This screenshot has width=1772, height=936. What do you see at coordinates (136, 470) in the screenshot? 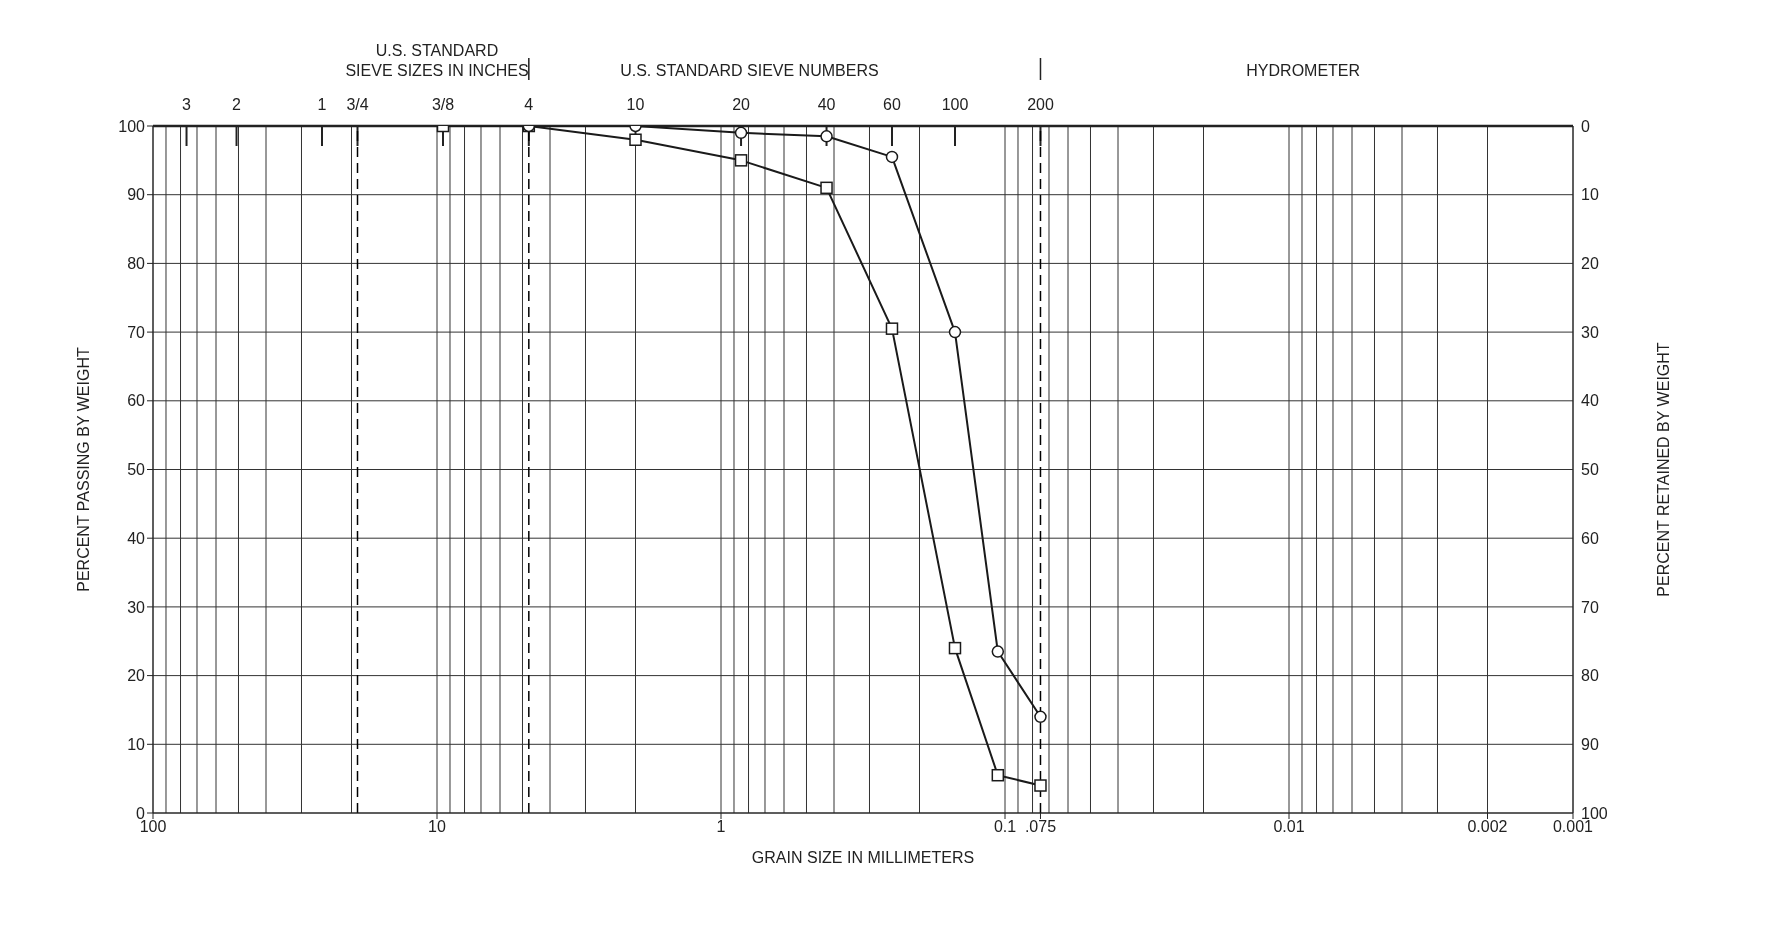
I see `y-tick-label: 50` at bounding box center [136, 470].